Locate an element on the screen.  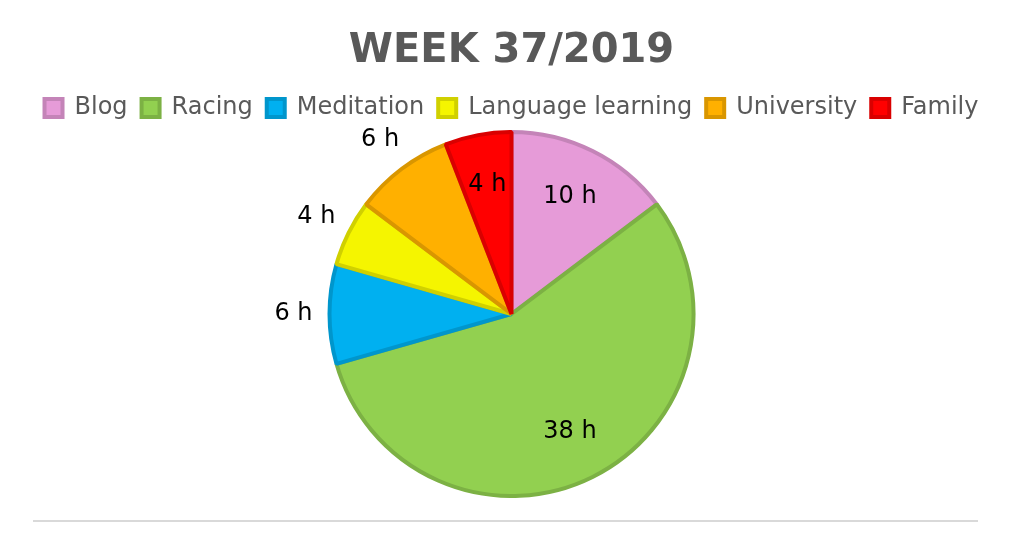
legend-label: Blog is located at coordinates (101, 106).